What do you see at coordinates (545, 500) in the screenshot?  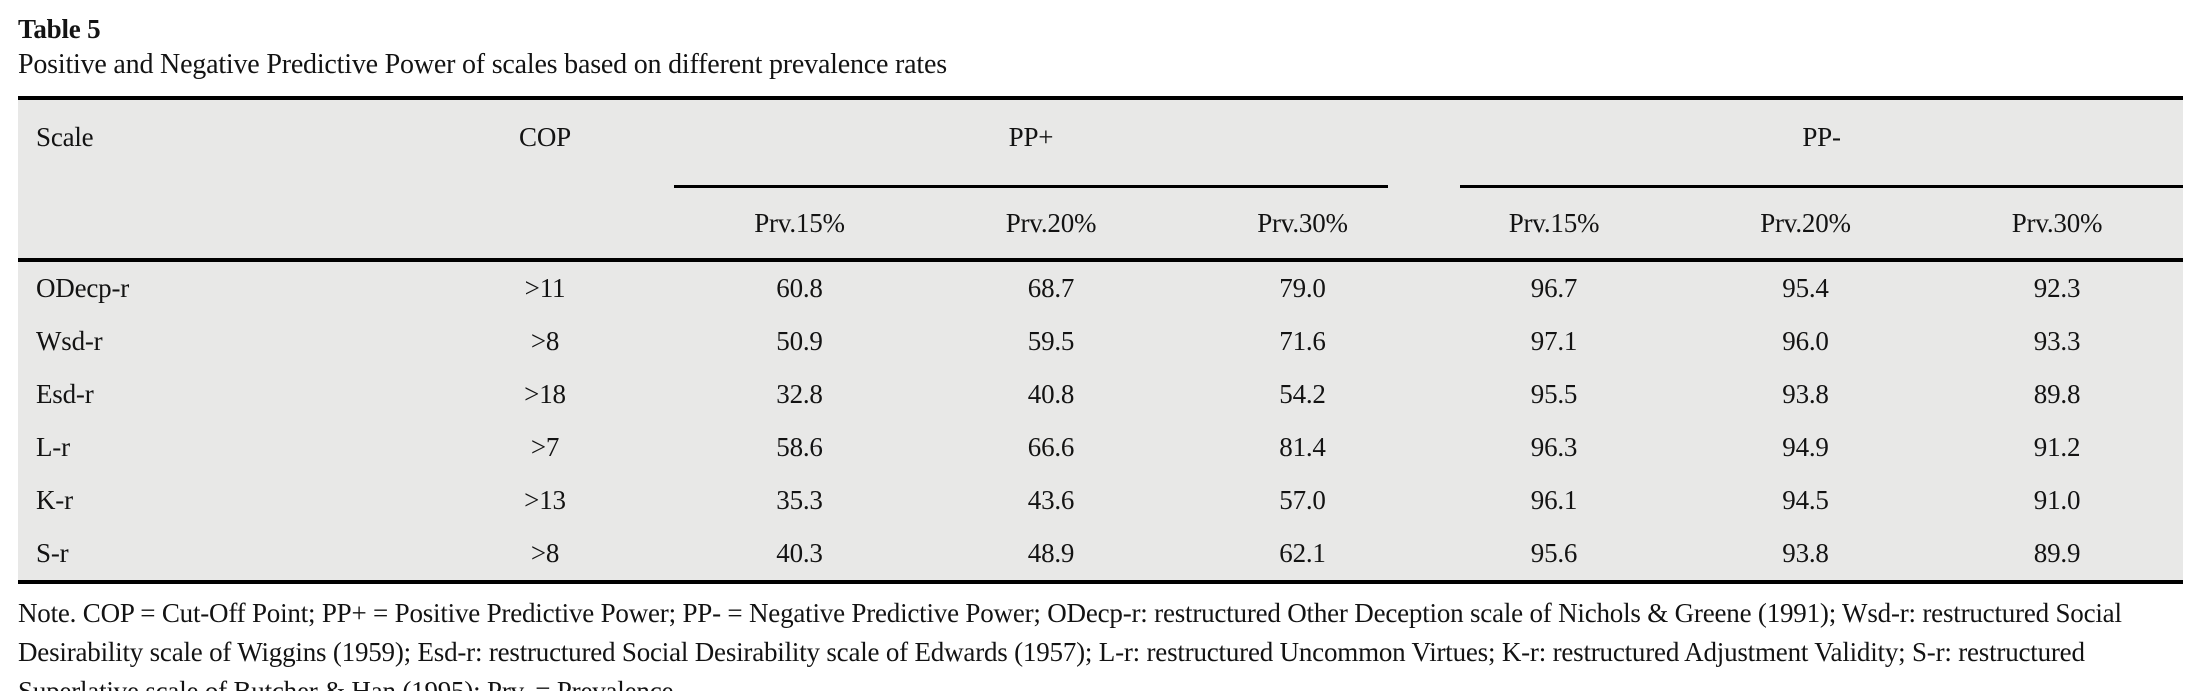 I see `cop-cell: >13` at bounding box center [545, 500].